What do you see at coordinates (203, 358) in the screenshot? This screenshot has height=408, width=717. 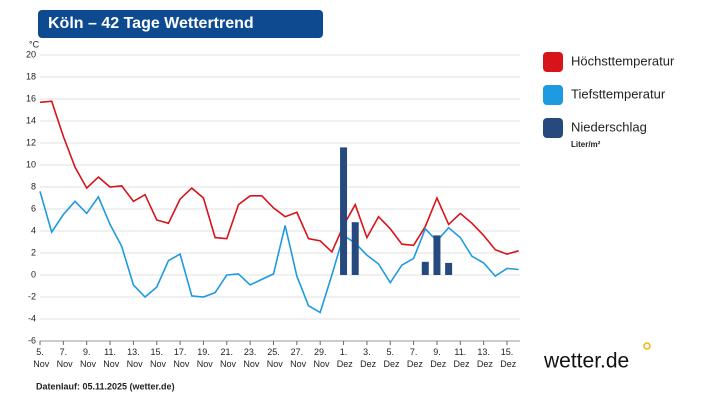 I see `x-tick-label: 19. Nov` at bounding box center [203, 358].